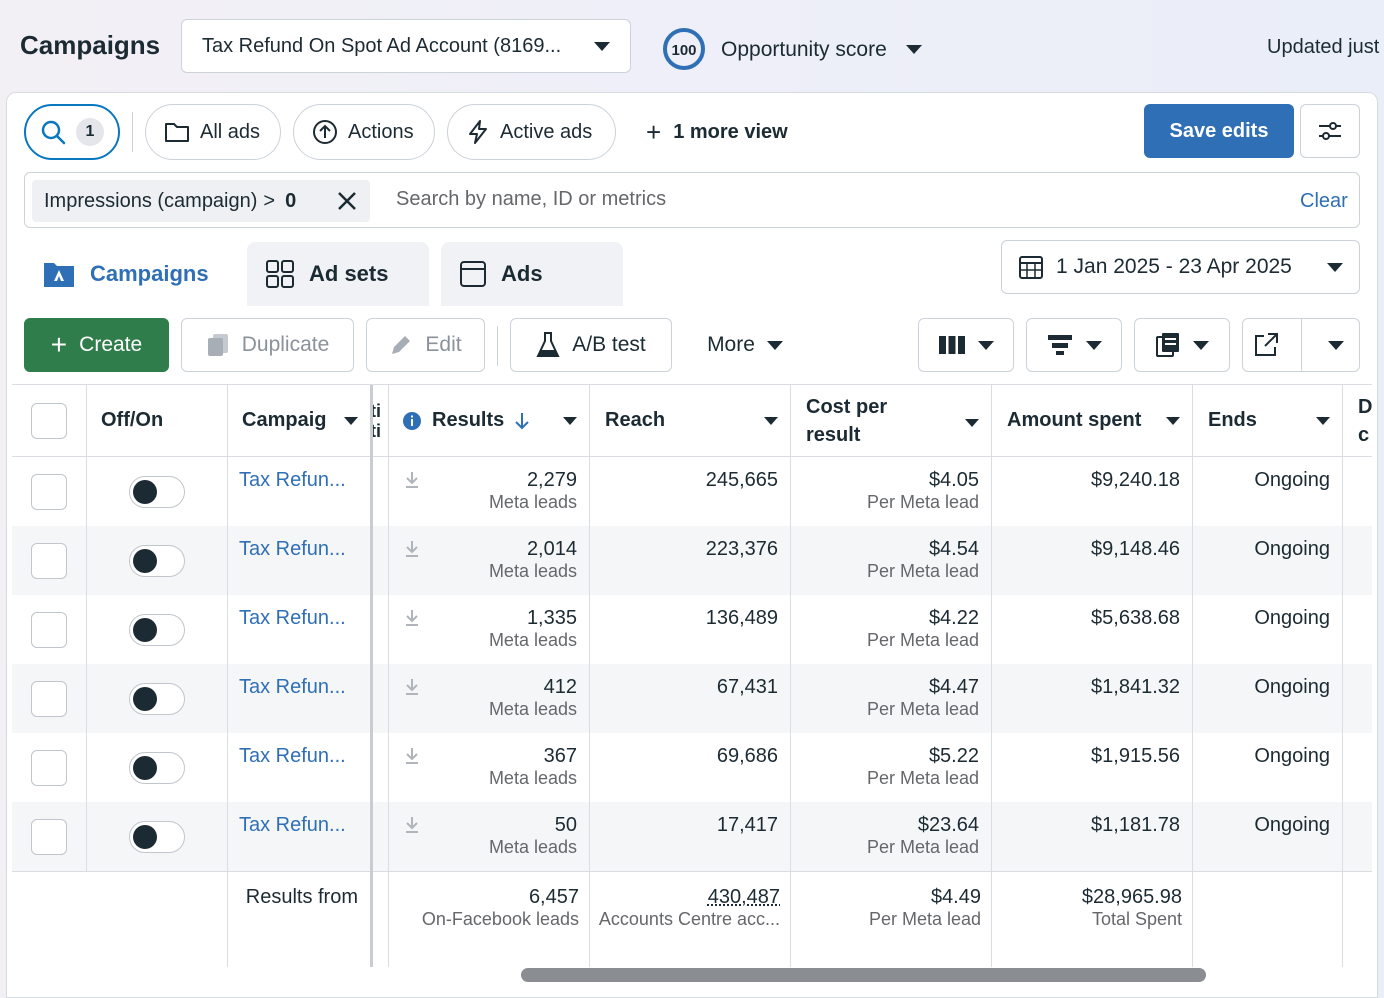 The image size is (1384, 998). What do you see at coordinates (285, 344) in the screenshot?
I see `duplicate-label: Duplicate` at bounding box center [285, 344].